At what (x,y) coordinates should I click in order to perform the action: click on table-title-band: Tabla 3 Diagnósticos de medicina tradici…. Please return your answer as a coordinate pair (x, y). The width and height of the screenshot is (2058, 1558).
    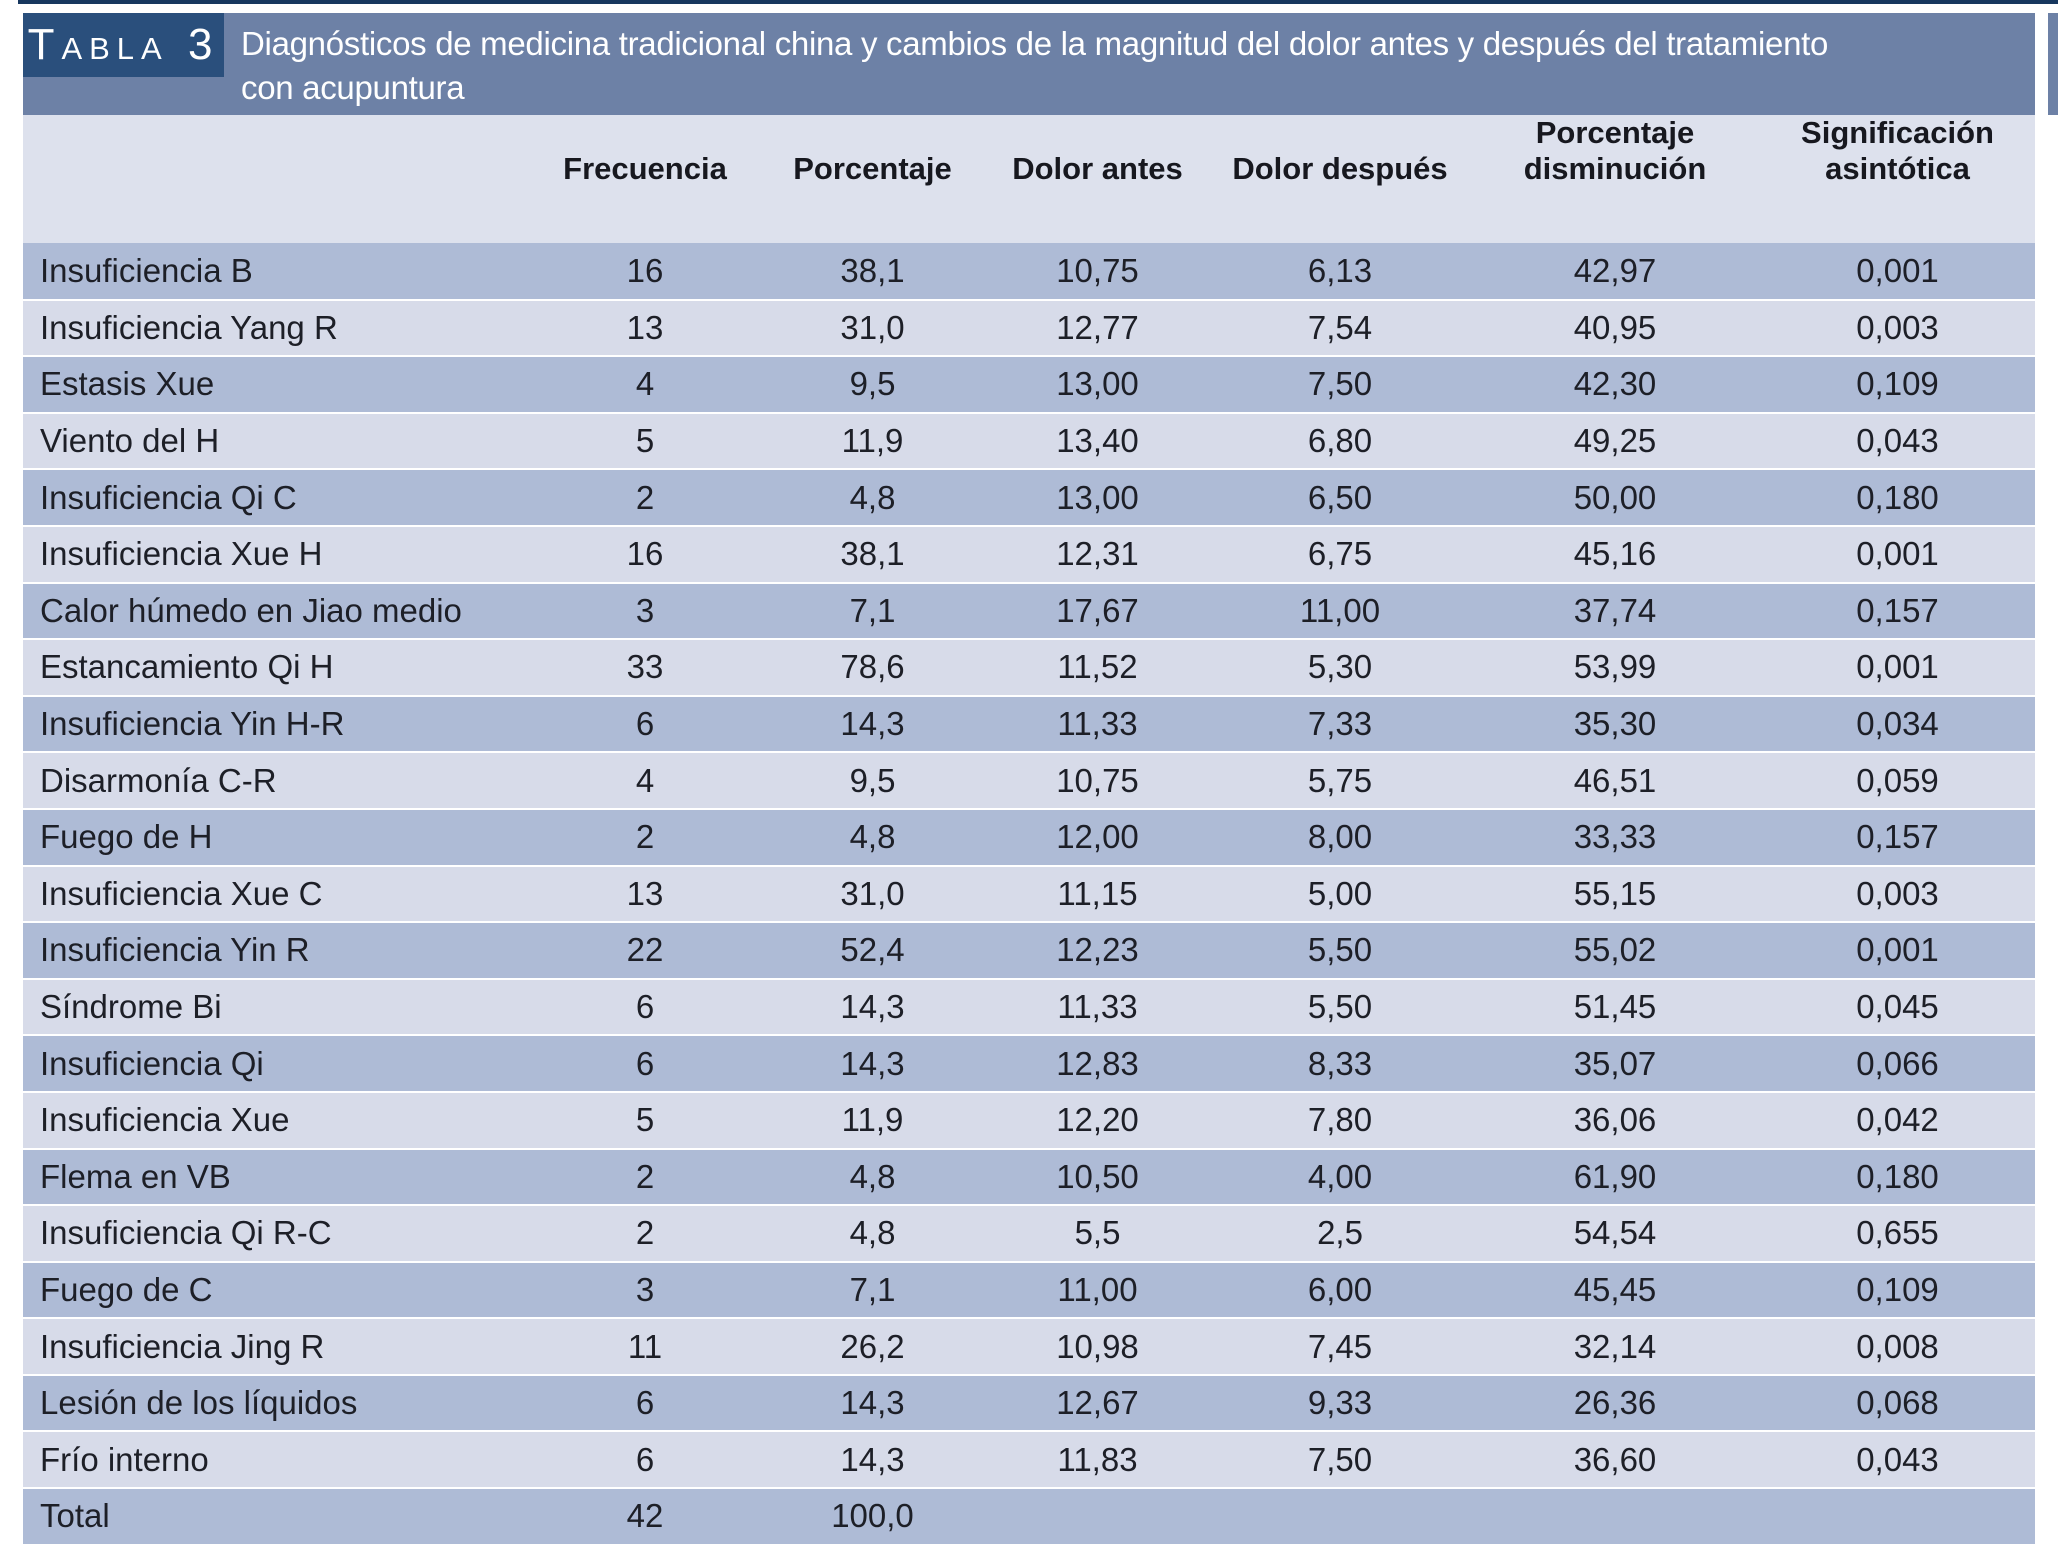
    Looking at the image, I should click on (1029, 64).